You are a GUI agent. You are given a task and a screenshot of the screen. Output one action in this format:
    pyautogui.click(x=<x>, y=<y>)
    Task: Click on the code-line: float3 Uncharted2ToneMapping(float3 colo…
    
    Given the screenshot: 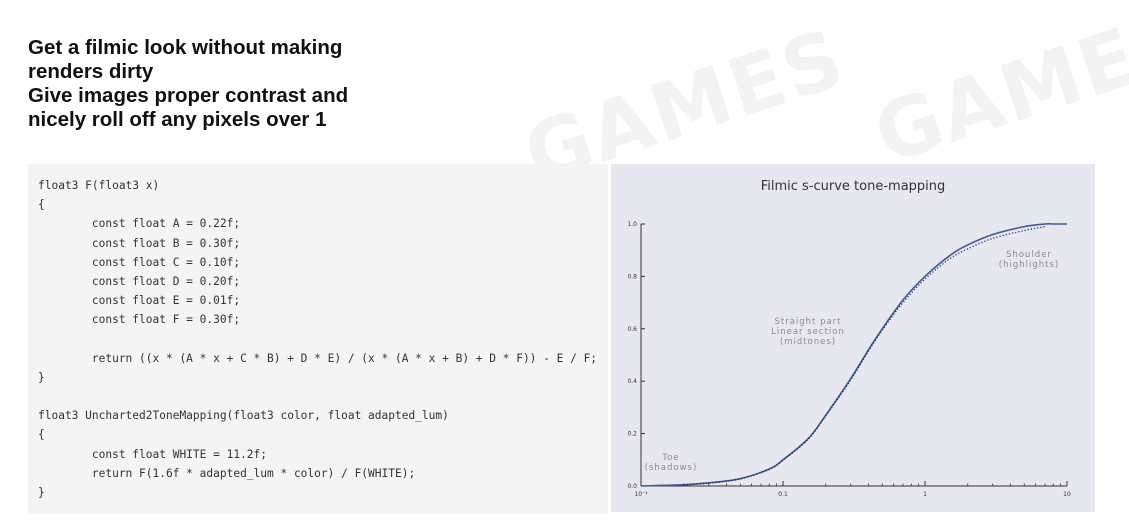 What is the action you would take?
    pyautogui.click(x=243, y=416)
    